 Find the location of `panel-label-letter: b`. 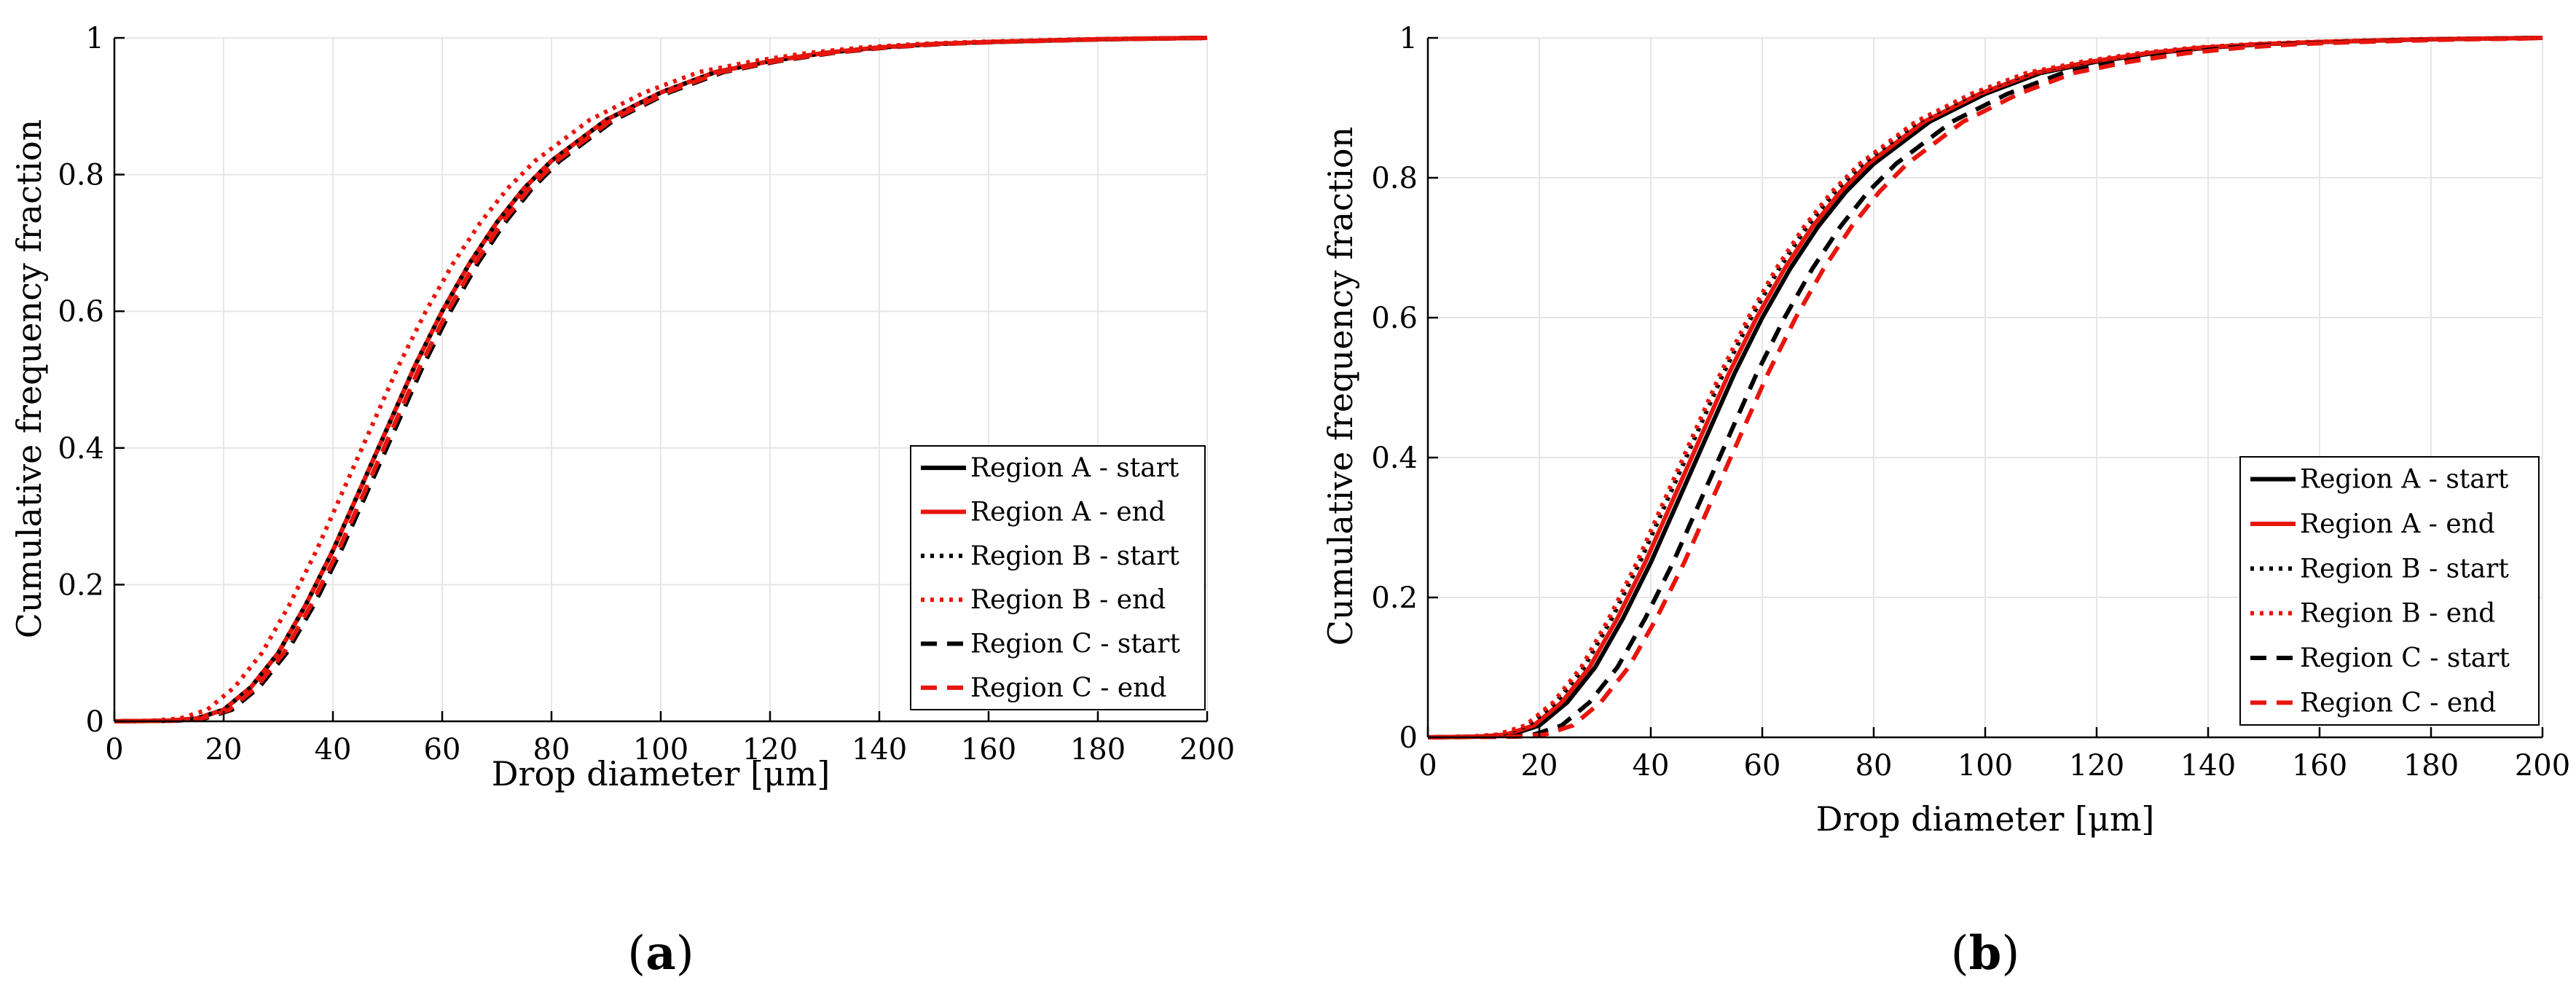

panel-label-letter: b is located at coordinates (1985, 953).